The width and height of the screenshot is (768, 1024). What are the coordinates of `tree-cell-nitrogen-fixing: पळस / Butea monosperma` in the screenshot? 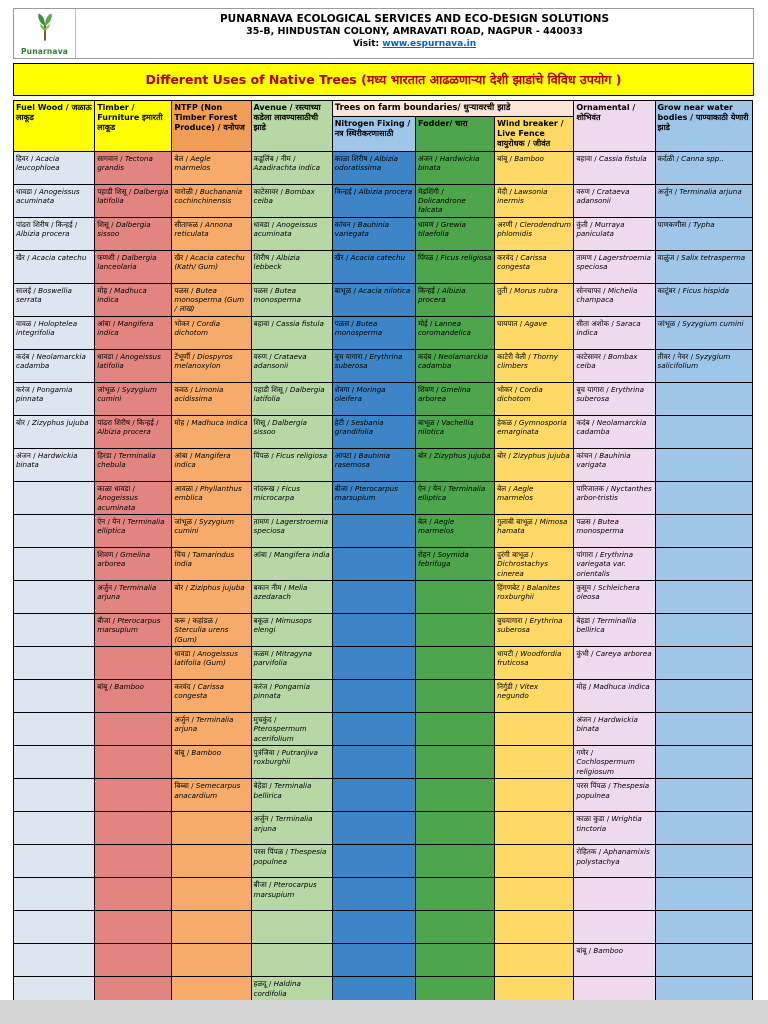 It's located at (373, 332).